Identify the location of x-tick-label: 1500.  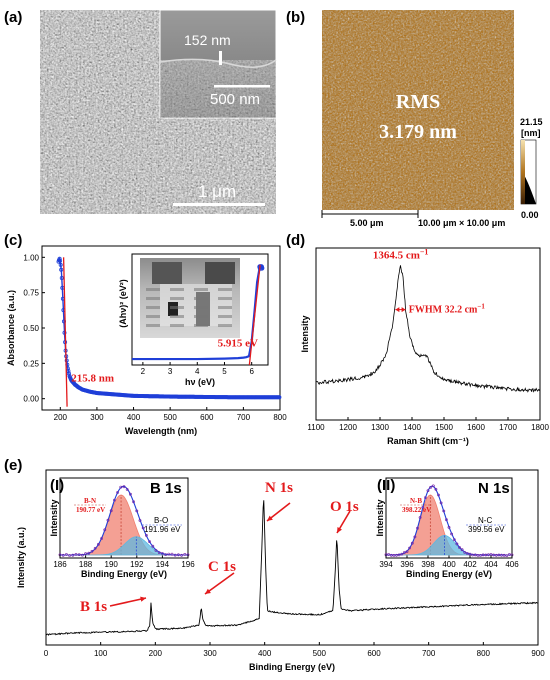
(444, 427).